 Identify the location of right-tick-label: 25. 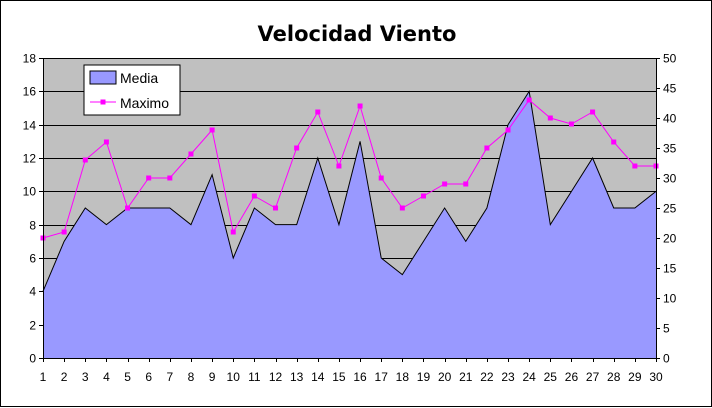
(670, 209).